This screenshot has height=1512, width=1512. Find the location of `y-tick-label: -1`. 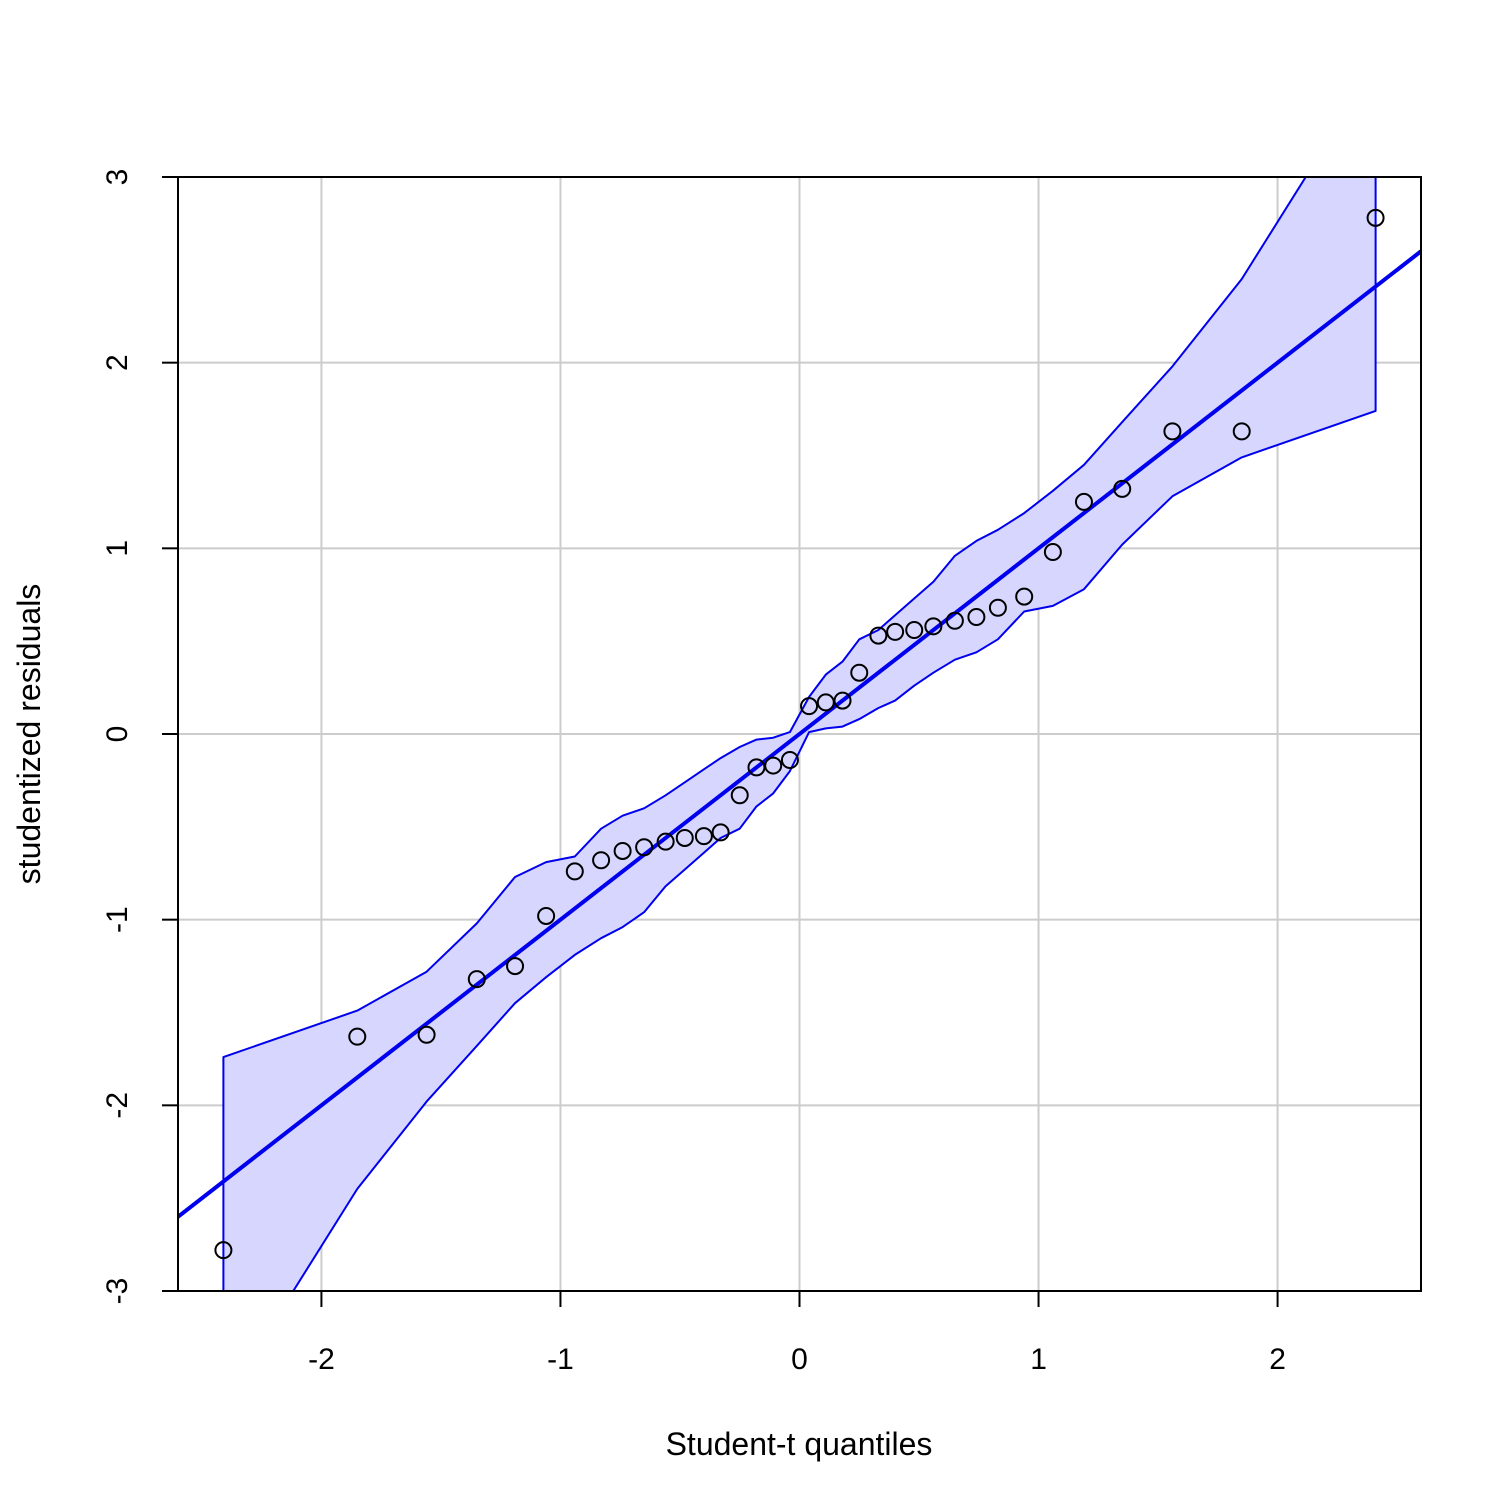

y-tick-label: -1 is located at coordinates (117, 919).